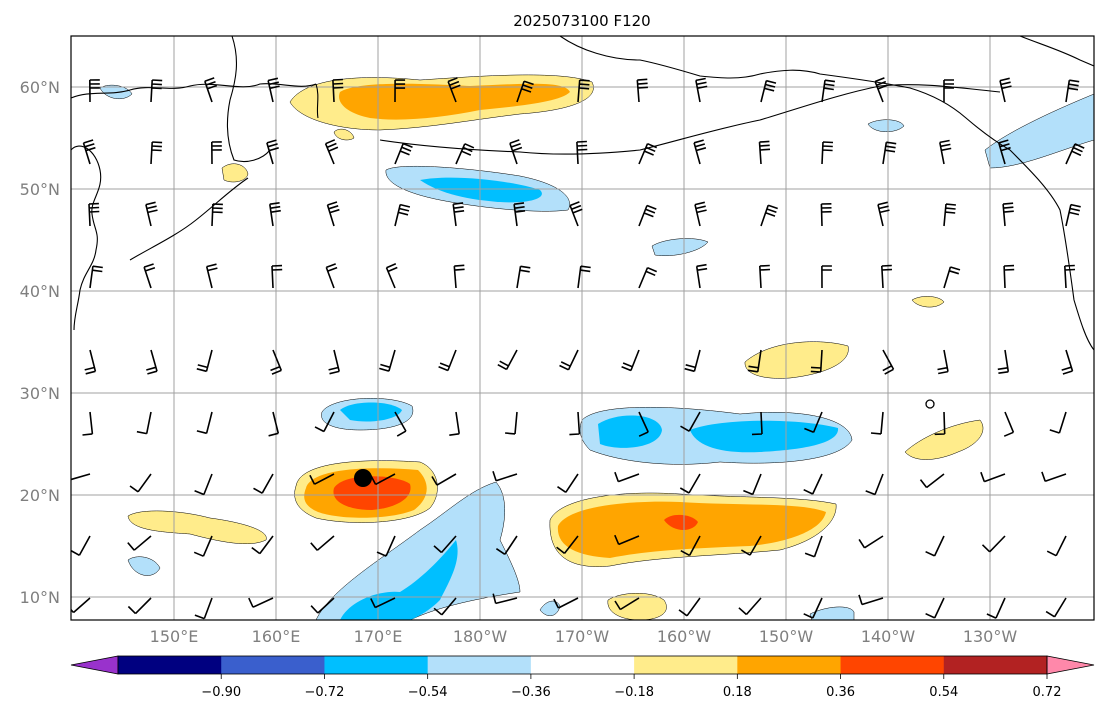 Image resolution: width=1105 pixels, height=712 pixels. Describe the element at coordinates (840, 692) in the screenshot. I see `colorbar-tick-label: 0.36` at that location.